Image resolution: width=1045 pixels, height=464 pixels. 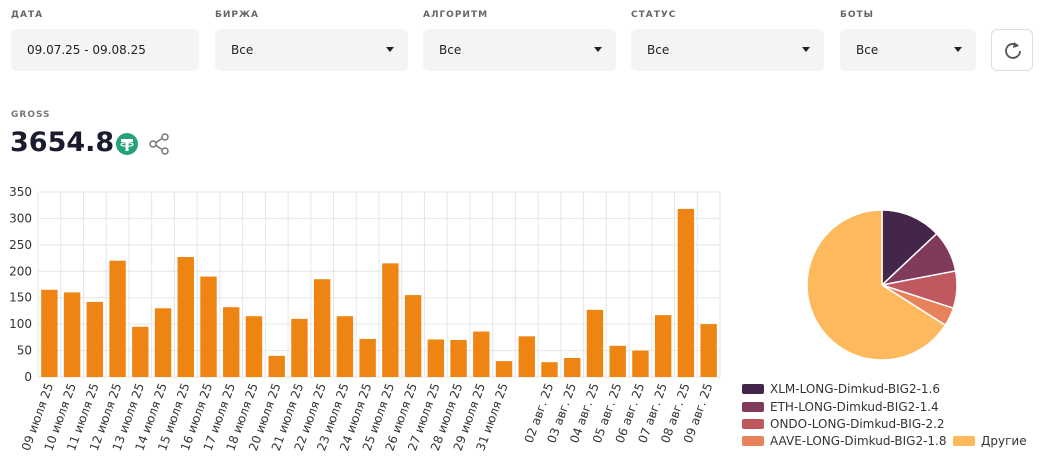 What do you see at coordinates (857, 424) in the screenshot?
I see `legend-label: ONDO-LONG-Dimkud-BIG-2.2` at bounding box center [857, 424].